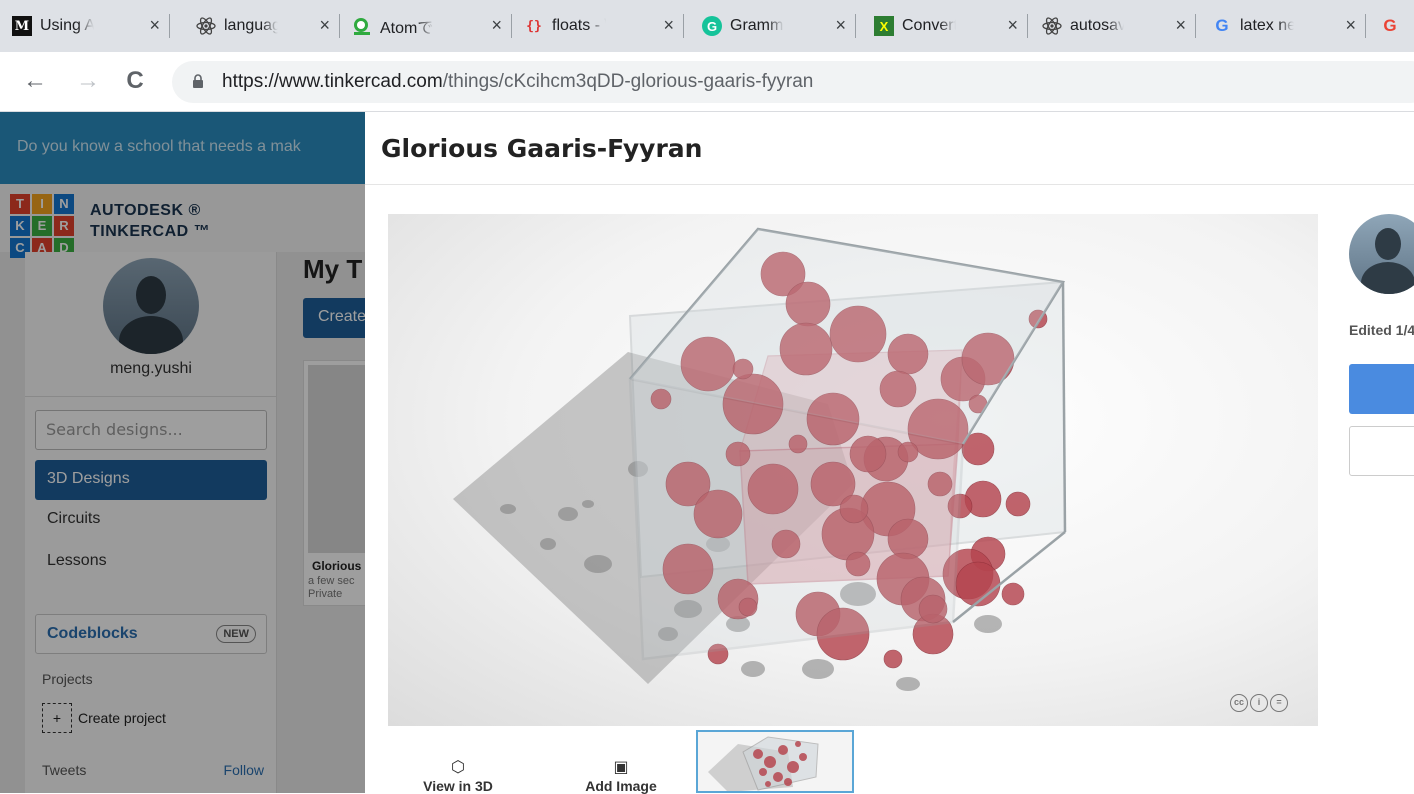  Describe the element at coordinates (151, 480) in the screenshot. I see `sidebar-item-3d-designs: 3D Designs` at that location.